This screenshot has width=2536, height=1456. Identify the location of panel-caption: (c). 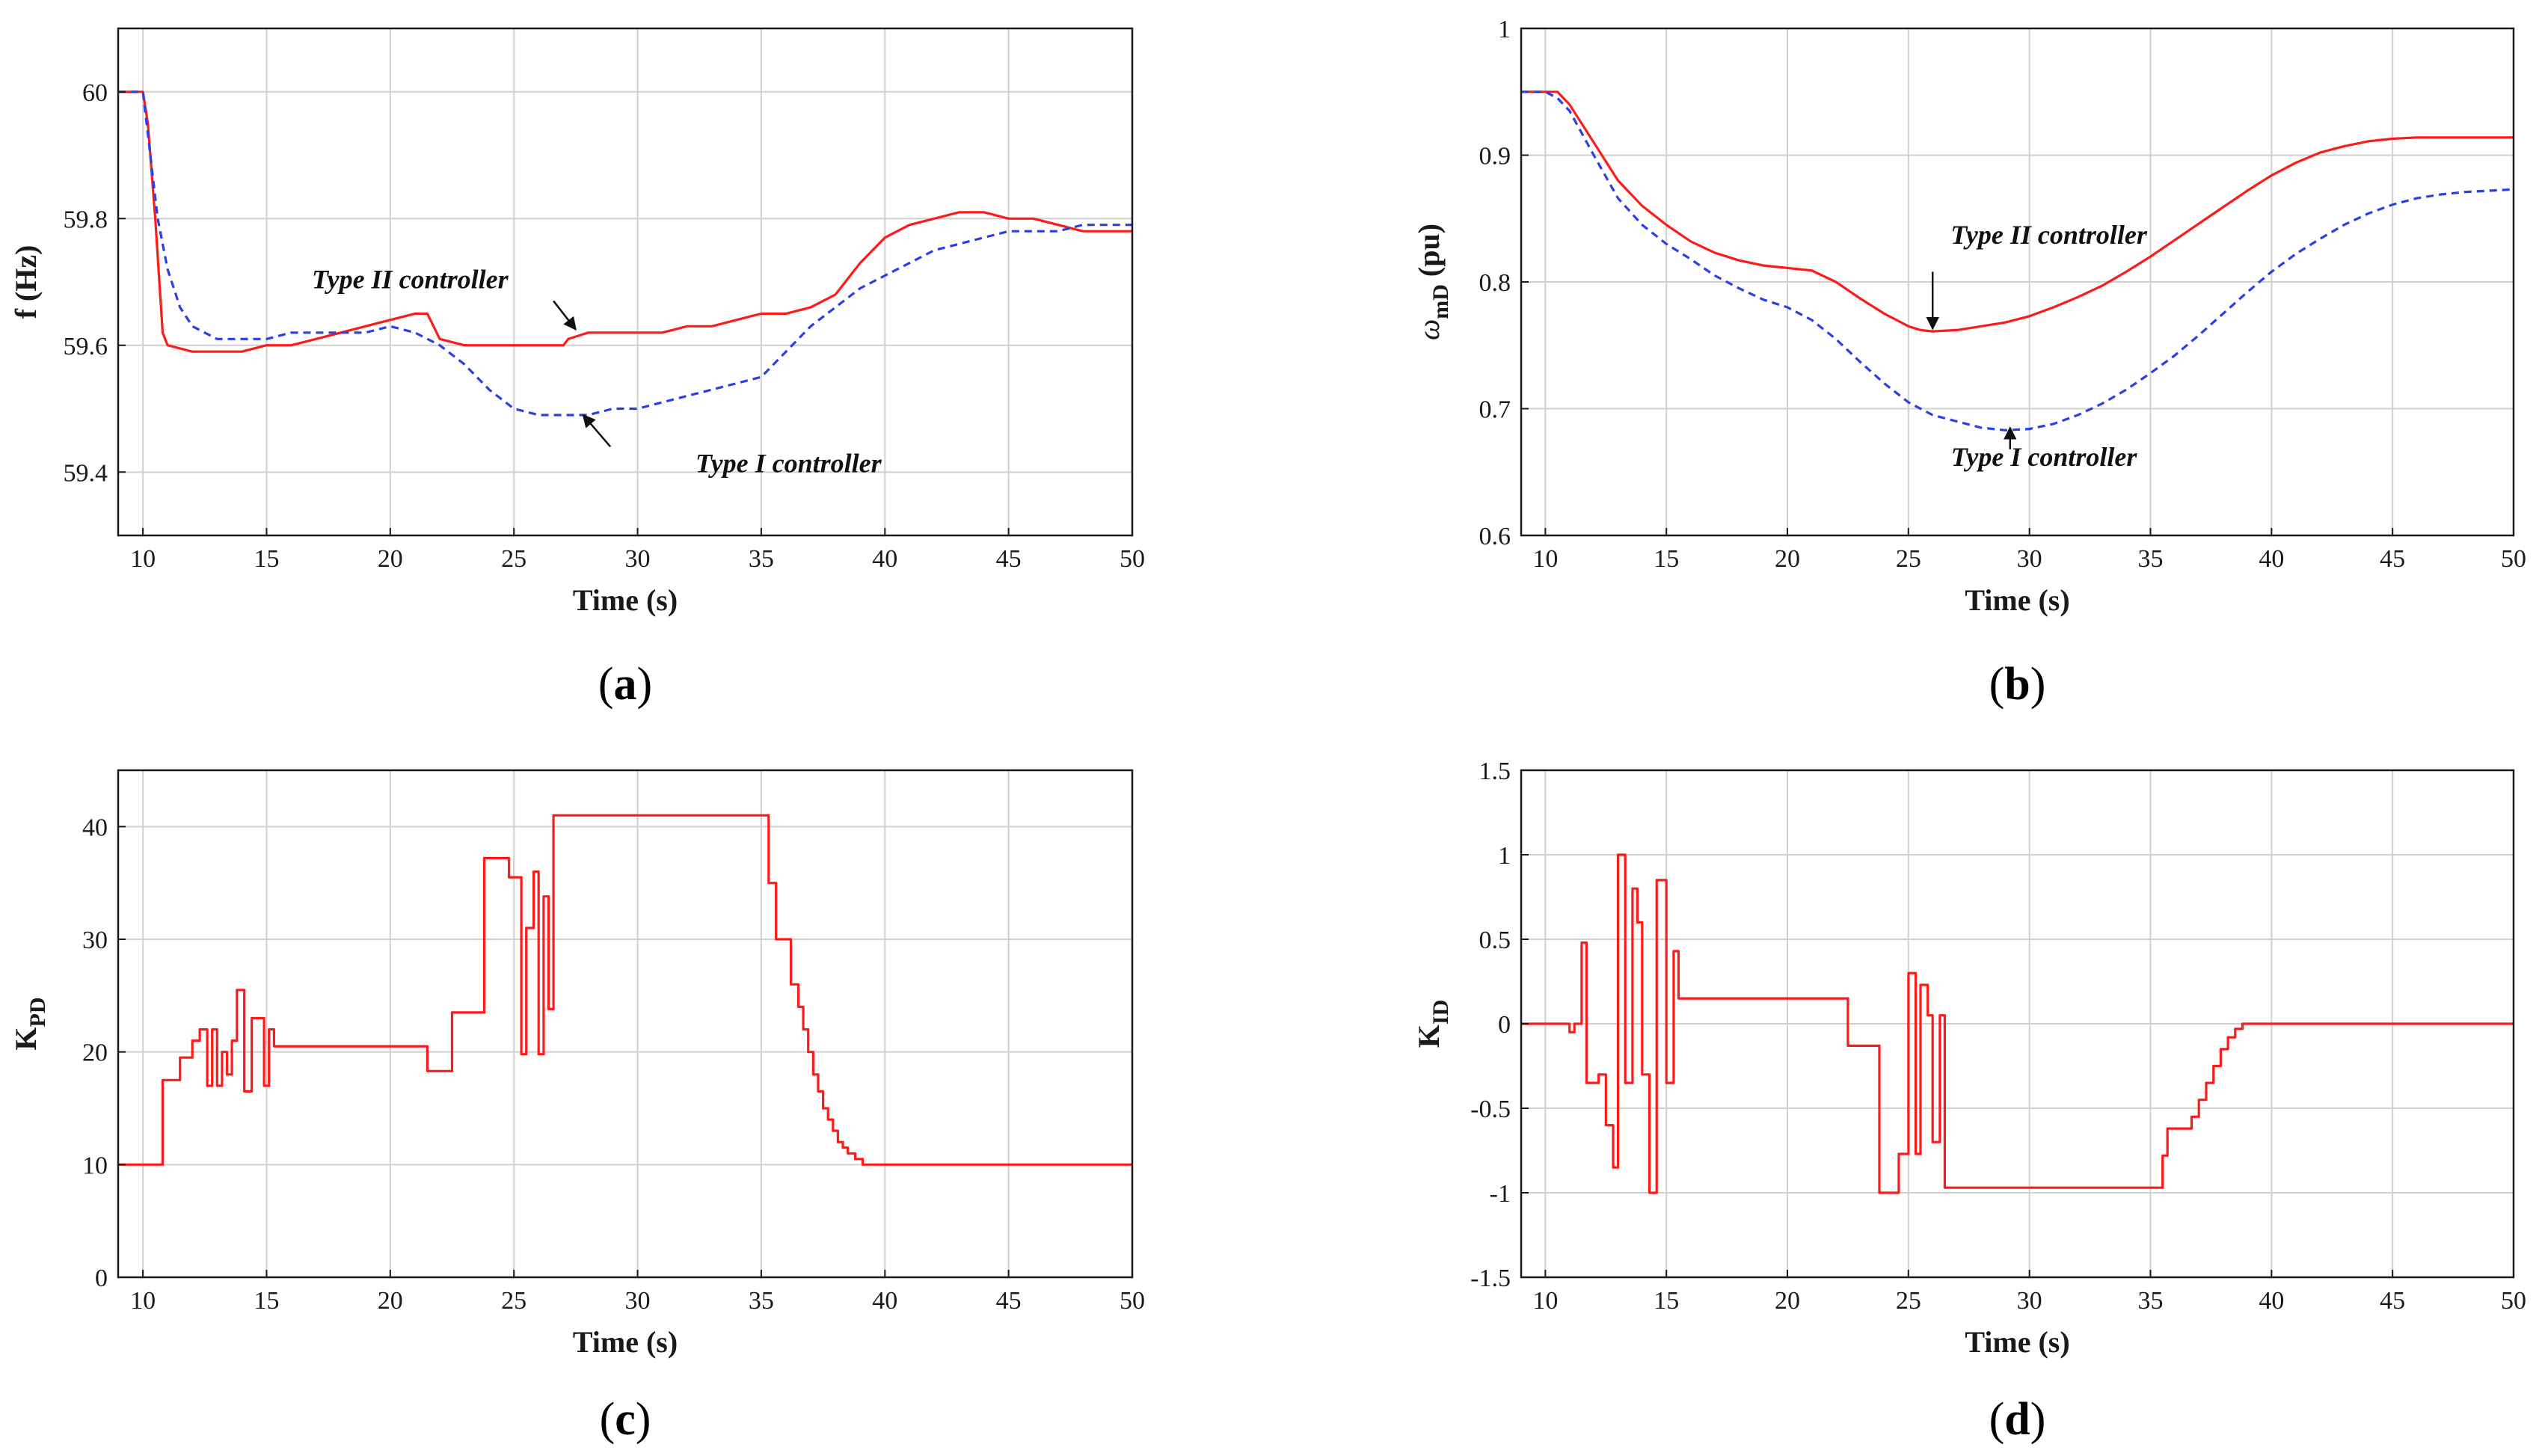
(625, 1419).